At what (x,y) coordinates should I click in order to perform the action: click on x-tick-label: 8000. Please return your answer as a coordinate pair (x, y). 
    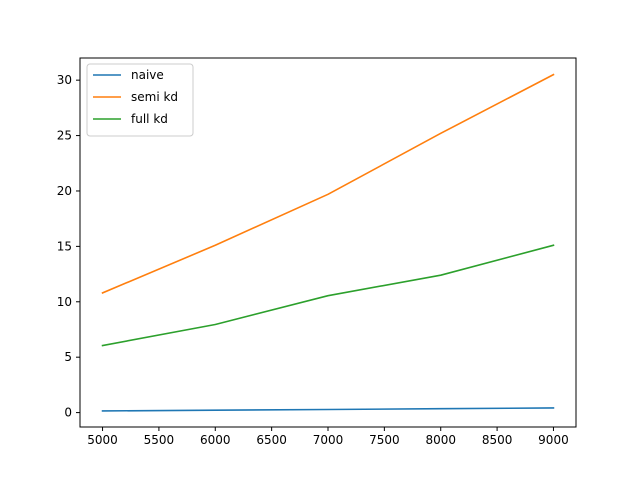
    Looking at the image, I should click on (440, 440).